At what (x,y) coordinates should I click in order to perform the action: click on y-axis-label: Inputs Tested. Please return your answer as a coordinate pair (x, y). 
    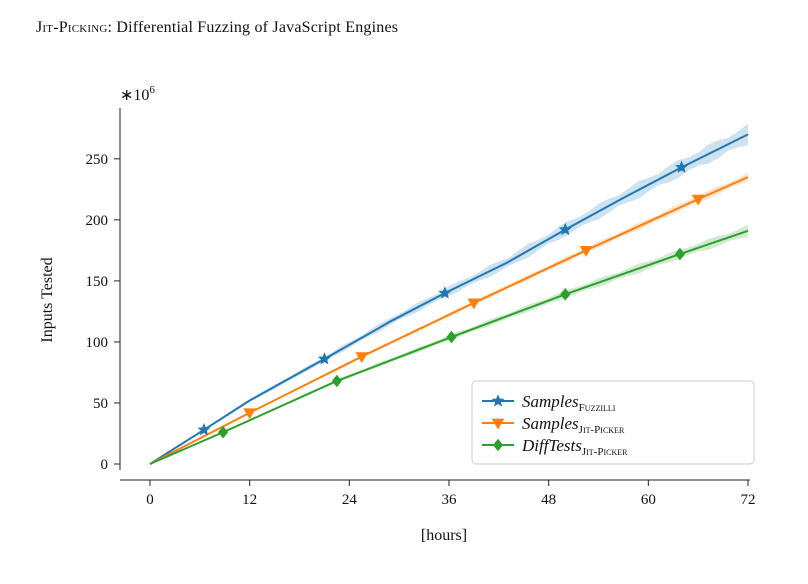
    Looking at the image, I should click on (47, 299).